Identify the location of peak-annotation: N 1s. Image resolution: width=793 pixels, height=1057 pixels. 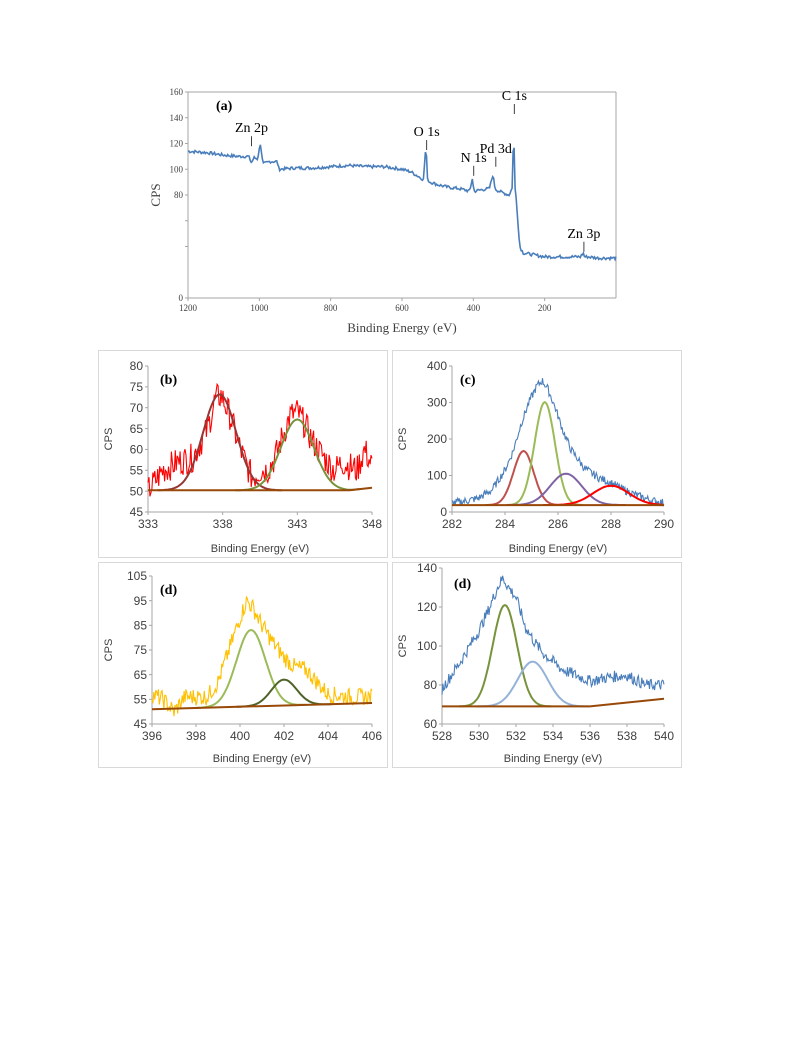
(474, 158).